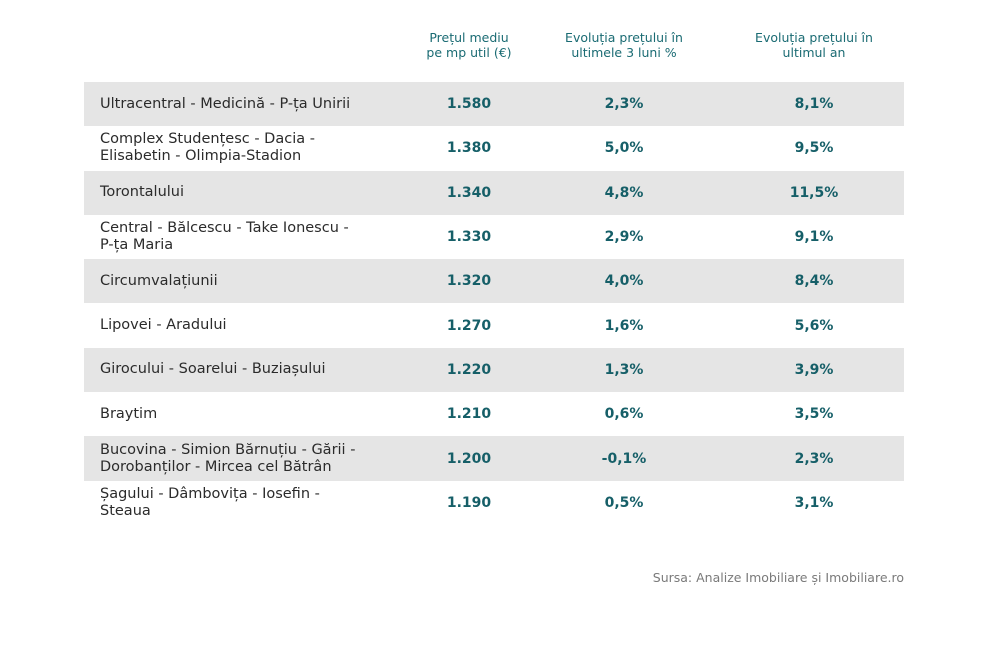 The width and height of the screenshot is (986, 645). Describe the element at coordinates (469, 325) in the screenshot. I see `row-price: 1.270` at that location.